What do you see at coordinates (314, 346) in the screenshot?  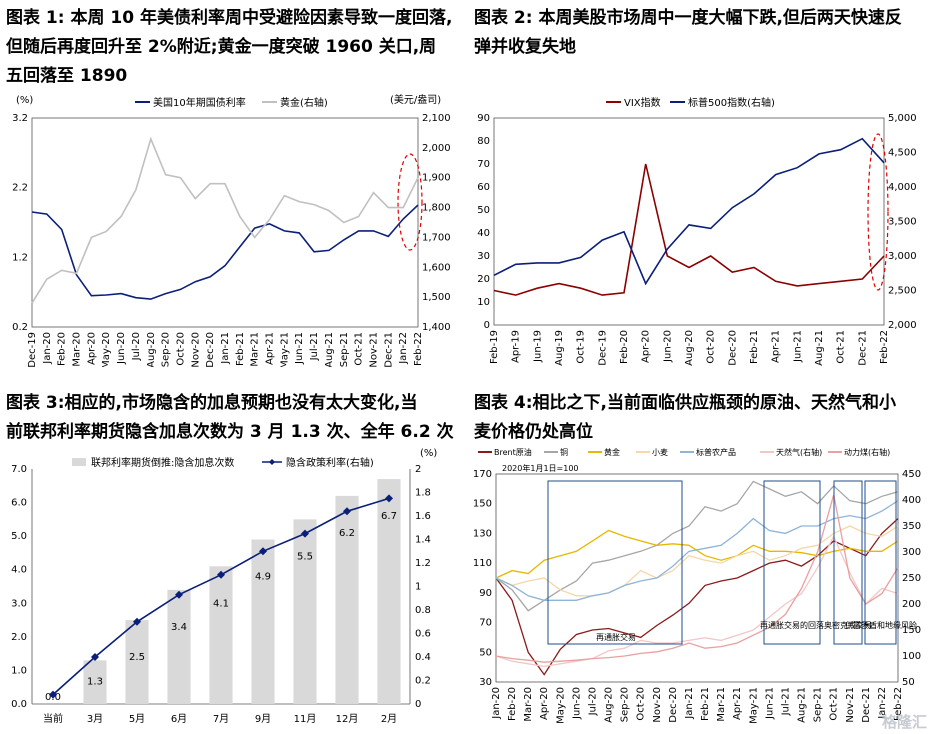 I see `x-tick-label: Jul-21` at bounding box center [314, 346].